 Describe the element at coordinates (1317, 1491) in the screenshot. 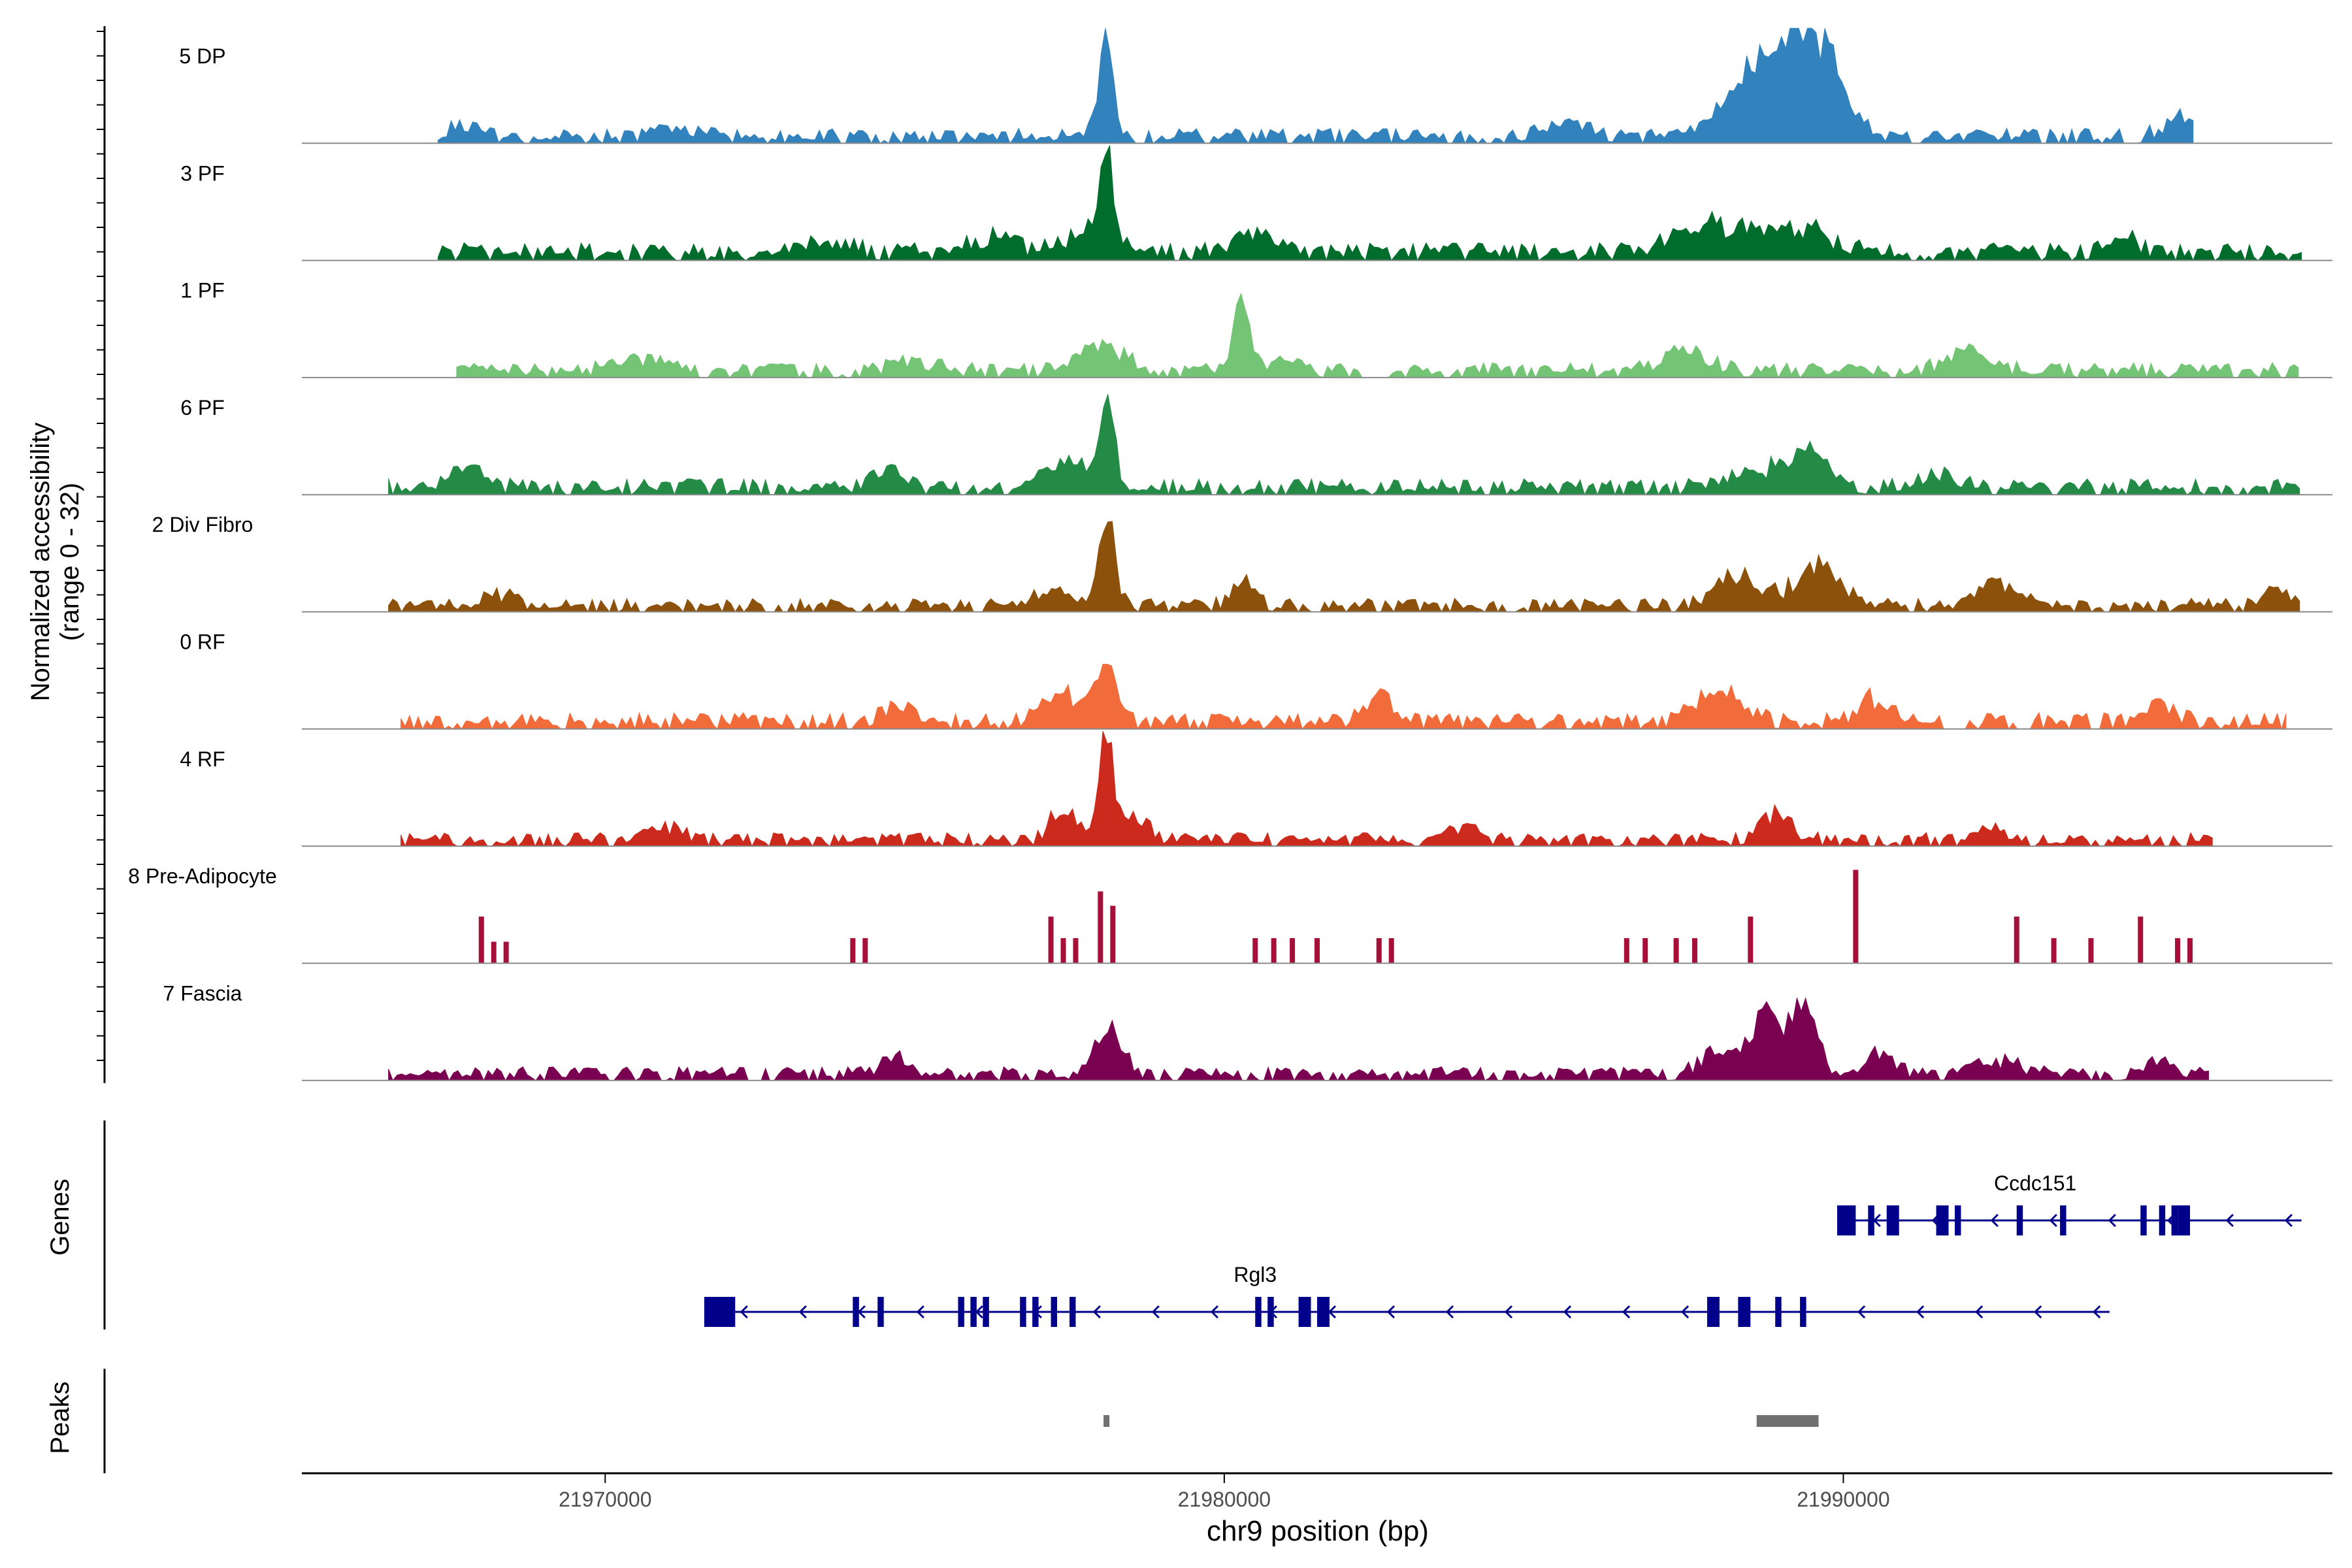

I see `x-axis: 21970000 21980000 21990000` at that location.